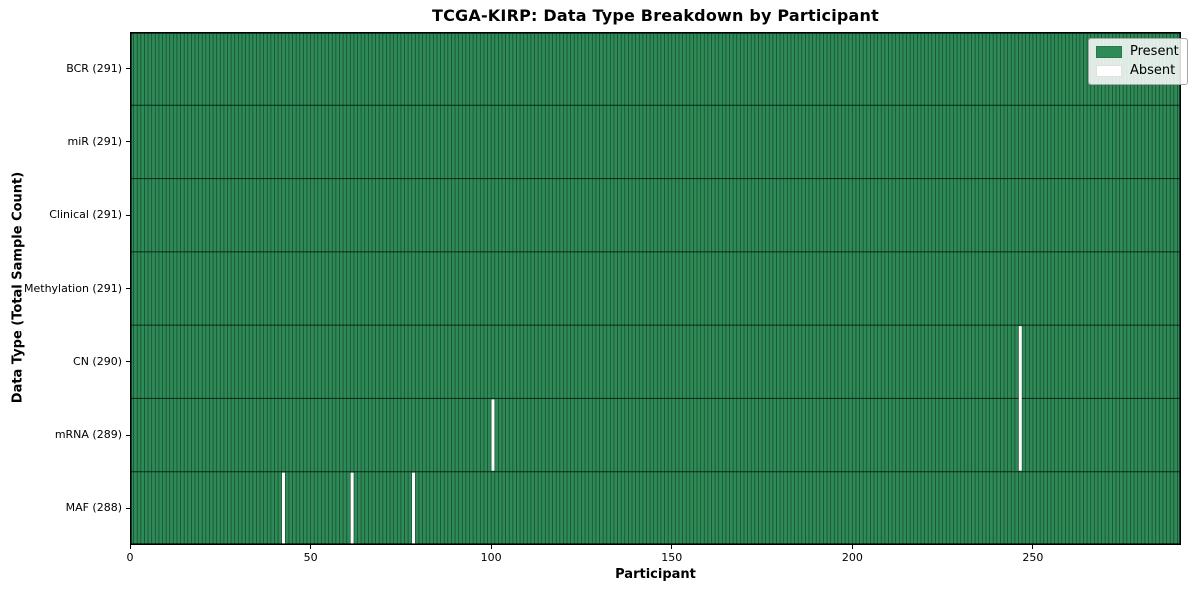 This screenshot has height=600, width=1200. What do you see at coordinates (1138, 61) in the screenshot?
I see `legend: Present Absent` at bounding box center [1138, 61].